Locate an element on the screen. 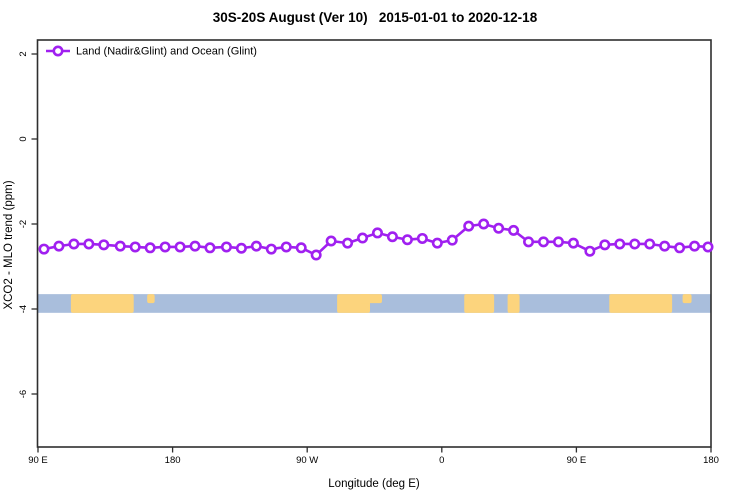 The image size is (750, 500). legend: Land (Nadir&Glint) and Ocean (Glint) is located at coordinates (151, 51).